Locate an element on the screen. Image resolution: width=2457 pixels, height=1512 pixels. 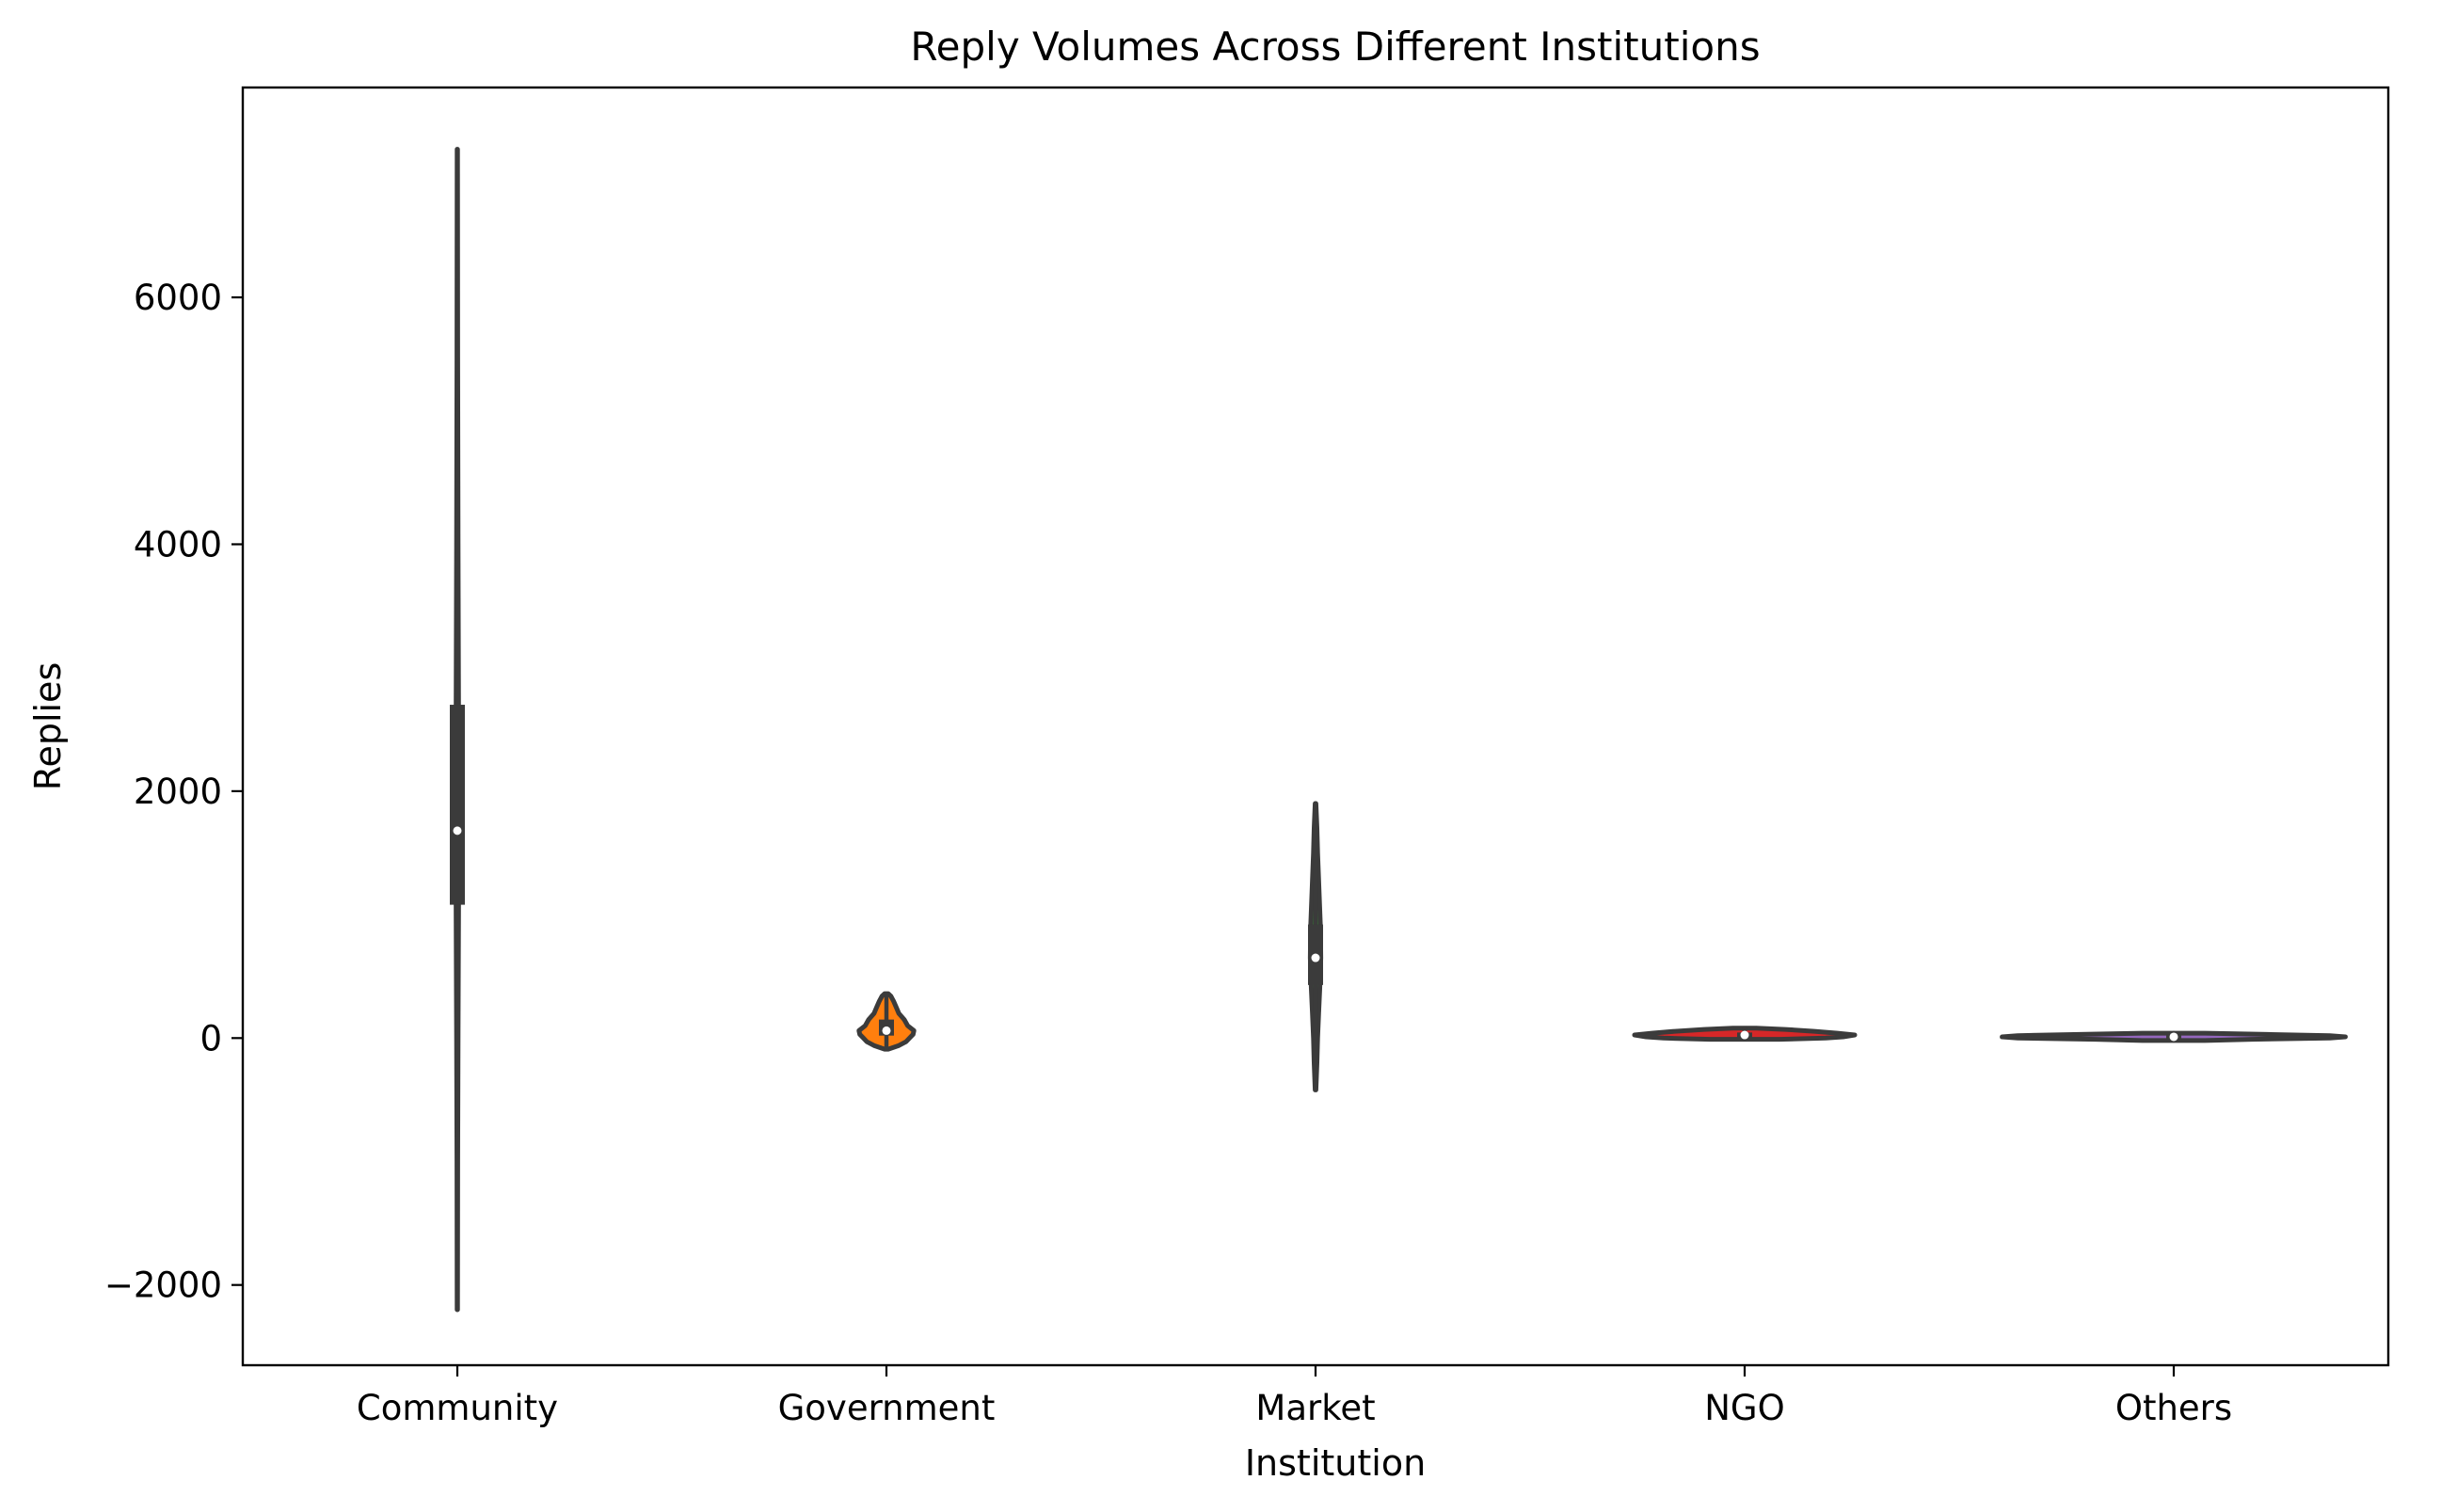
y-tick-label: 4000 is located at coordinates (178, 544).